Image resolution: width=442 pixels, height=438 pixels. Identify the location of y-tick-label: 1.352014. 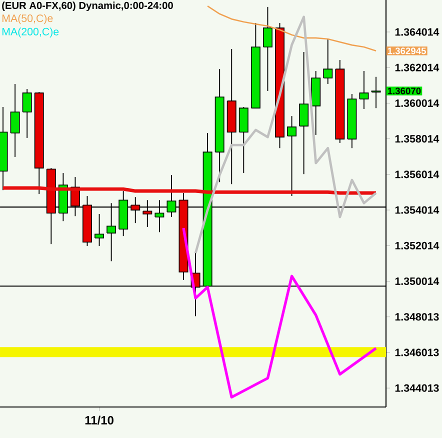
(417, 246).